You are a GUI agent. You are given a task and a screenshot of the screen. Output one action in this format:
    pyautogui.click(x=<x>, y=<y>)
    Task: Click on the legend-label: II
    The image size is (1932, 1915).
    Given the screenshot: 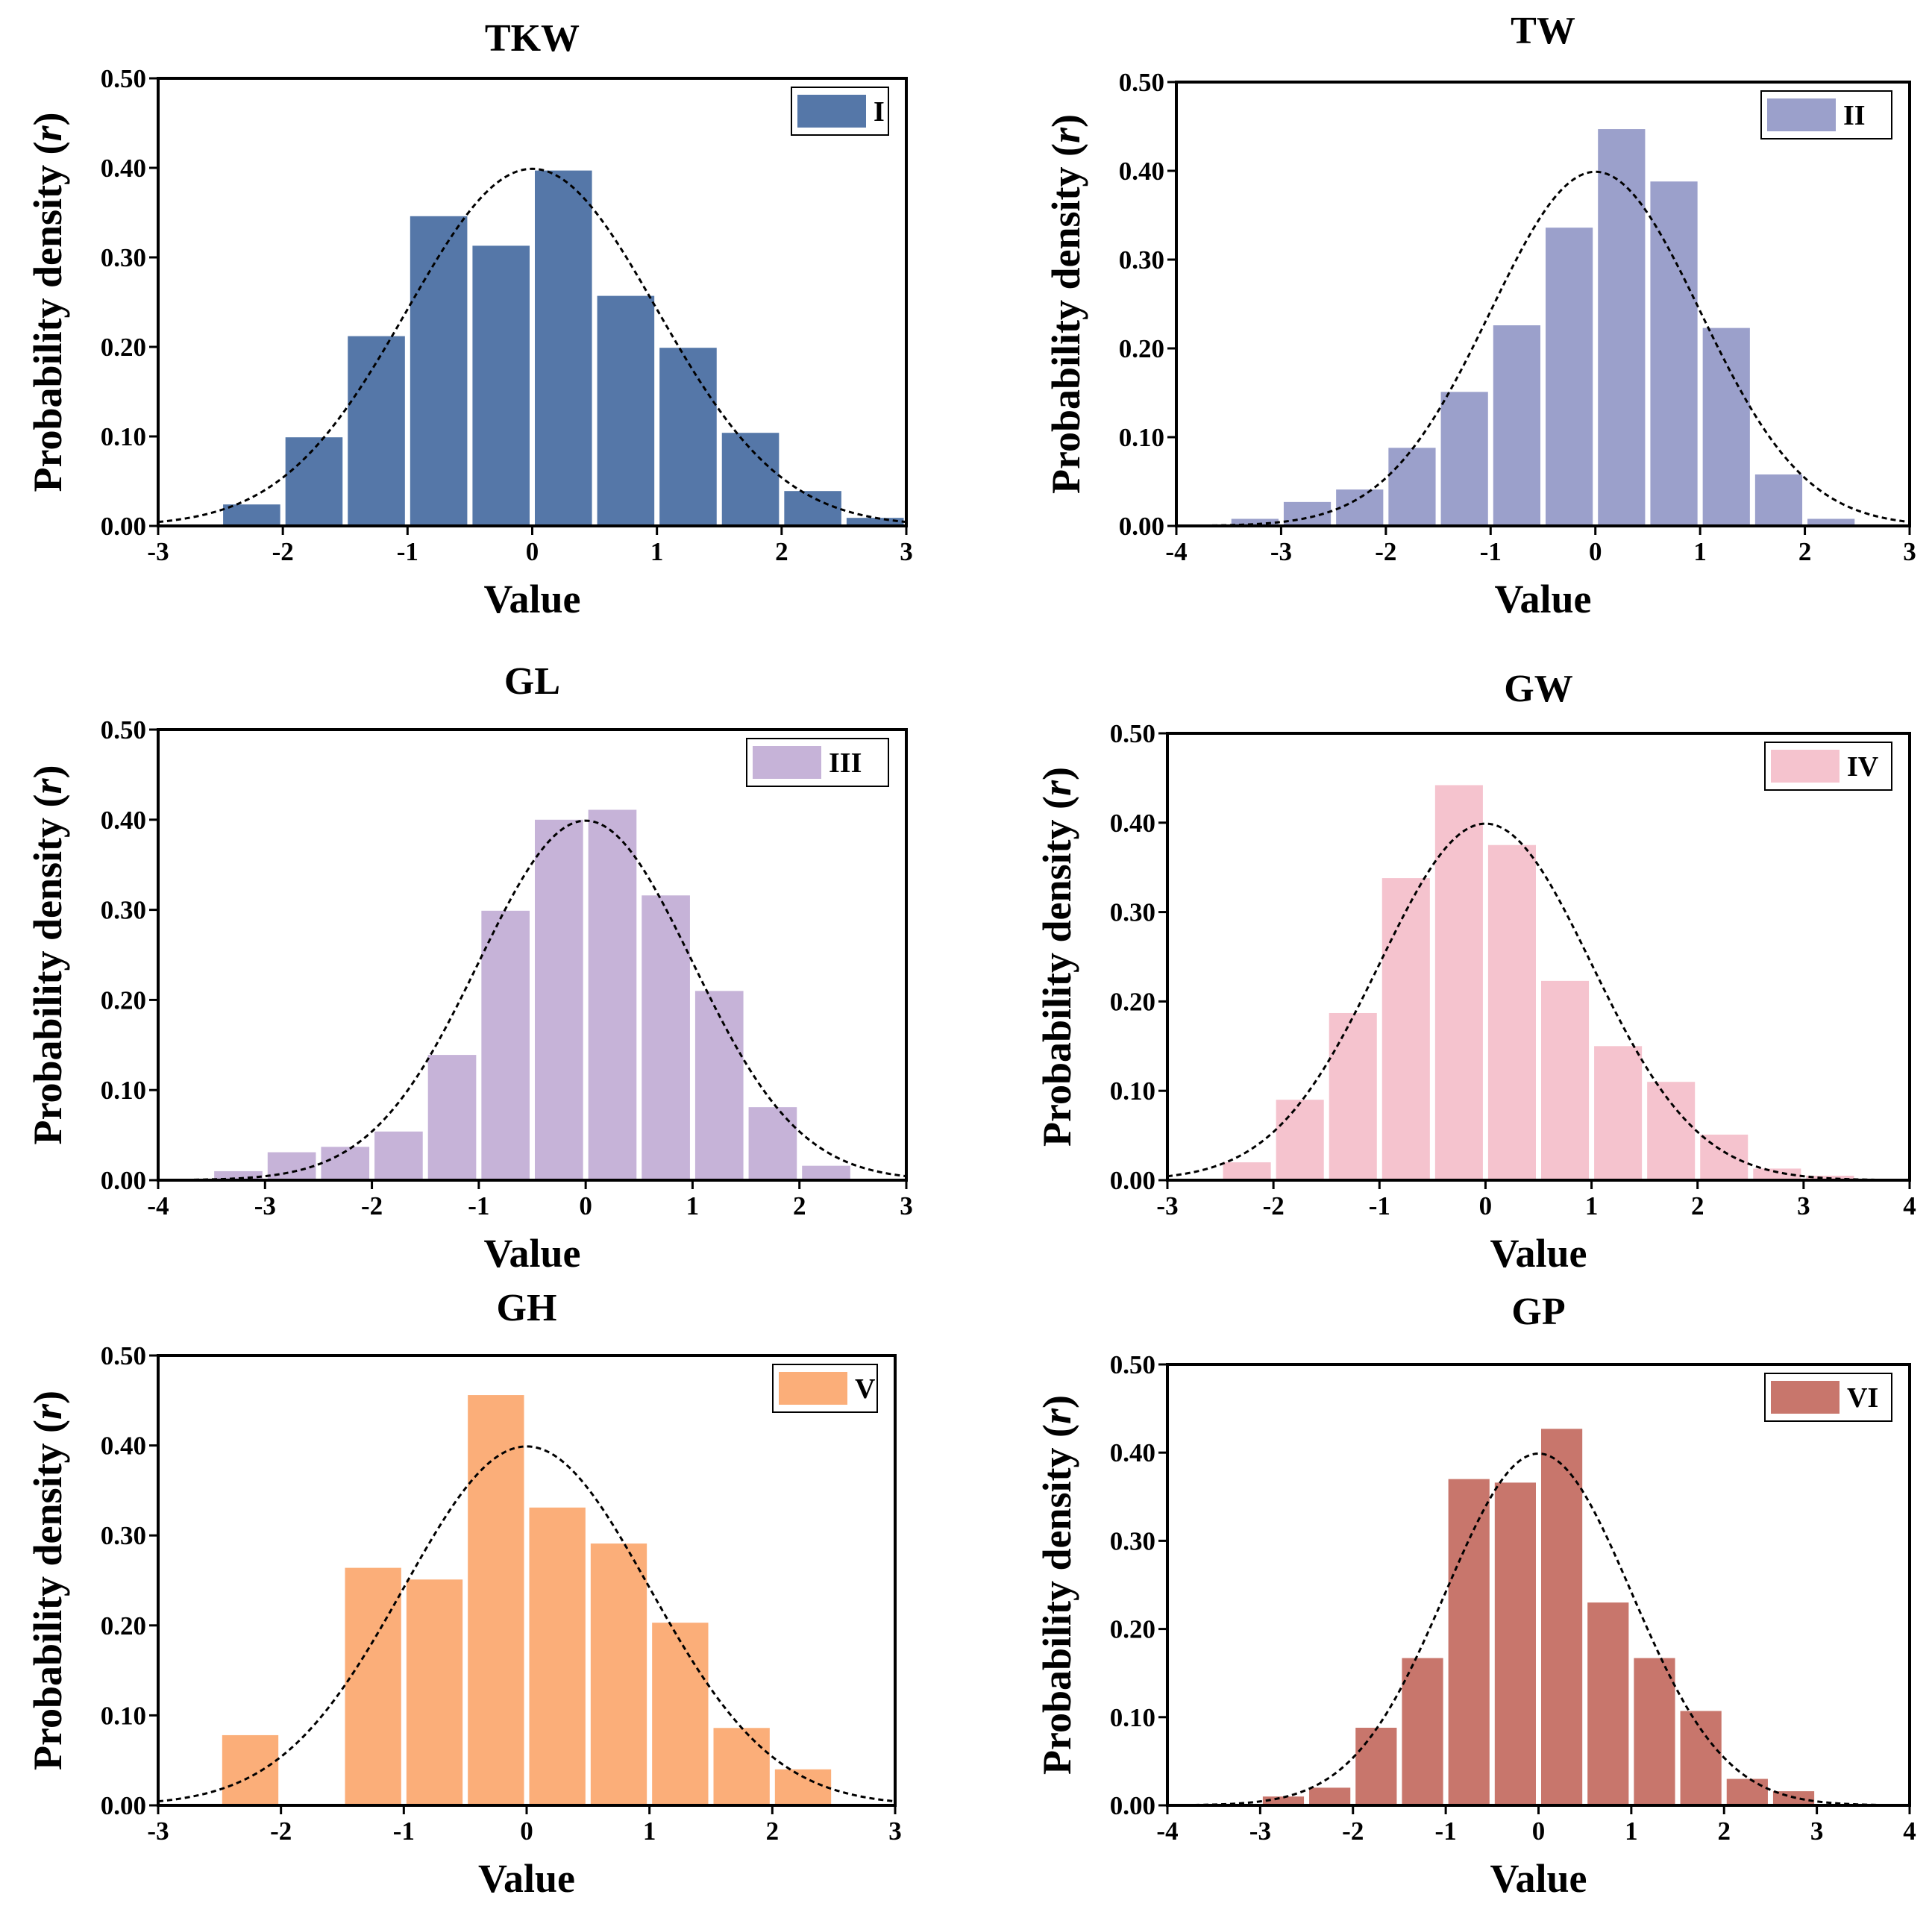 What is the action you would take?
    pyautogui.click(x=1854, y=115)
    